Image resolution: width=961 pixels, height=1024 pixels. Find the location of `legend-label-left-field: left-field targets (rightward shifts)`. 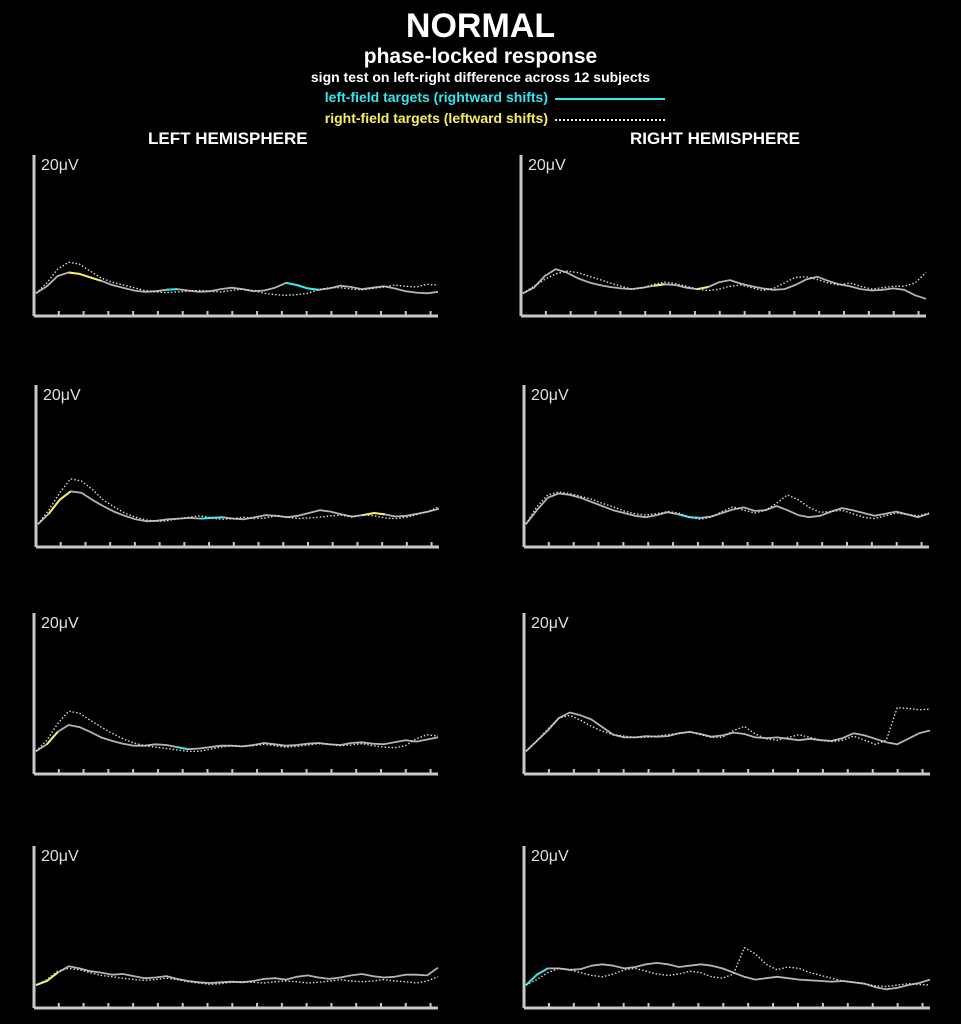

legend-label-left-field: left-field targets (rightward shifts) is located at coordinates (436, 97).